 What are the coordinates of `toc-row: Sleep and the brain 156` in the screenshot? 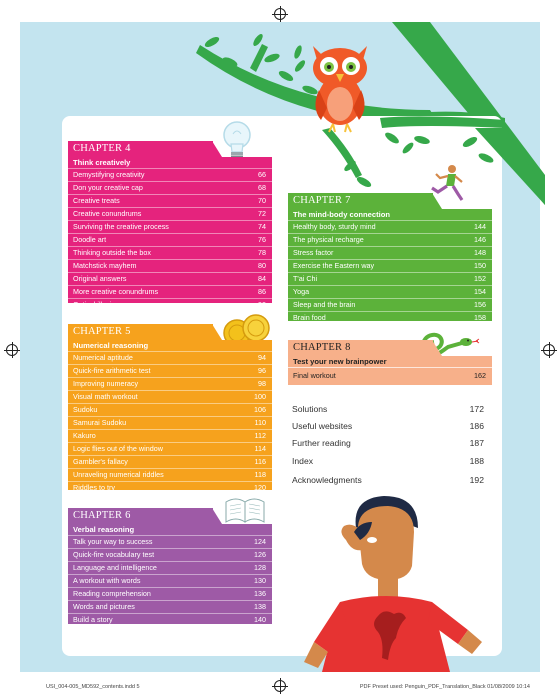 It's located at (390, 304).